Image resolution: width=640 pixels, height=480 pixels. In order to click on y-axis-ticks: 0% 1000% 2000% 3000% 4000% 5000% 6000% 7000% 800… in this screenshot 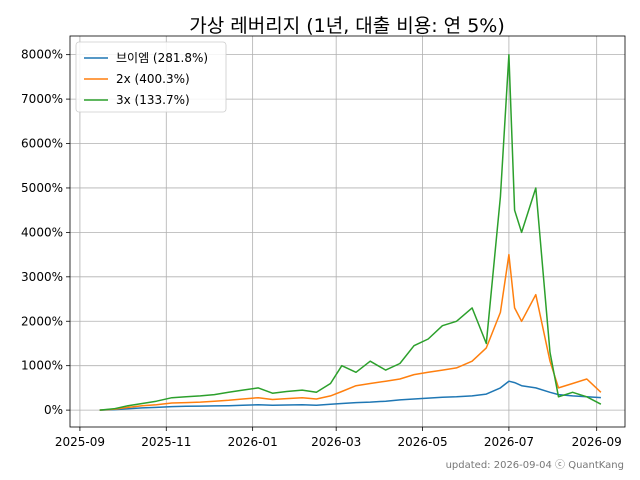, I will do `click(45, 232)`.